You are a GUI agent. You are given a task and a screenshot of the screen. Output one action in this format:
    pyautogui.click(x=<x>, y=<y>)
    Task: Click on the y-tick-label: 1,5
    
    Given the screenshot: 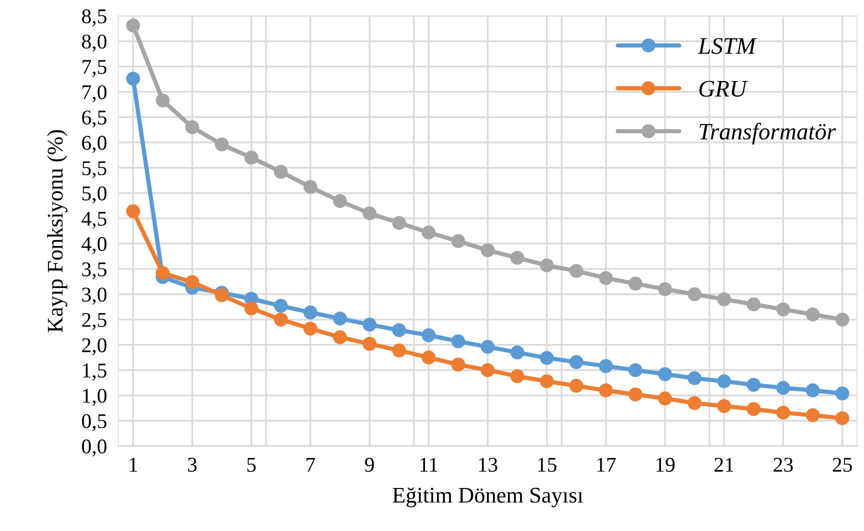 What is the action you would take?
    pyautogui.click(x=94, y=372)
    